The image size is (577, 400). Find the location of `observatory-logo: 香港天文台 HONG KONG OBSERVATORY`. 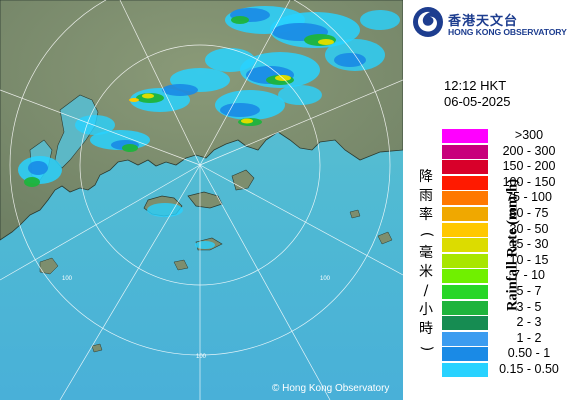

observatory-logo: 香港天文台 HONG KONG OBSERVATORY is located at coordinates (494, 23).